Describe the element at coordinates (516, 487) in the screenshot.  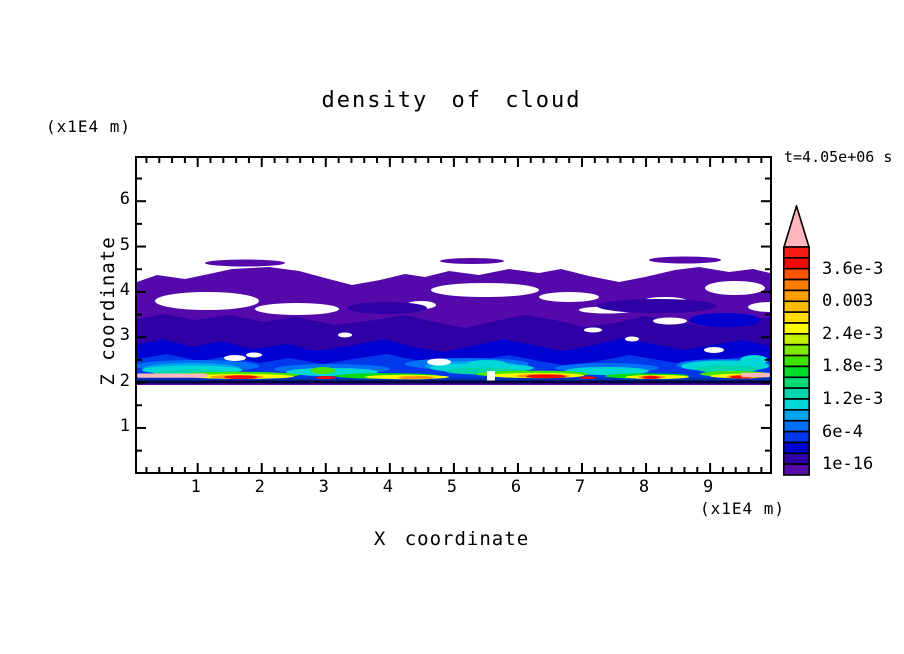
I see `x-tick-label: 6` at that location.